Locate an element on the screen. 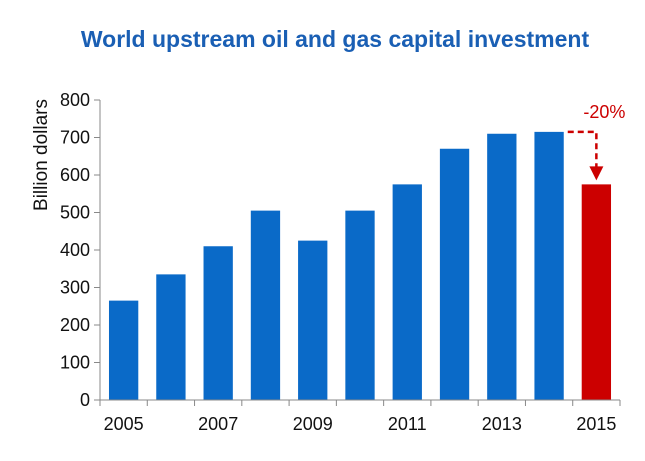  annotation-arrowhead is located at coordinates (596, 173).